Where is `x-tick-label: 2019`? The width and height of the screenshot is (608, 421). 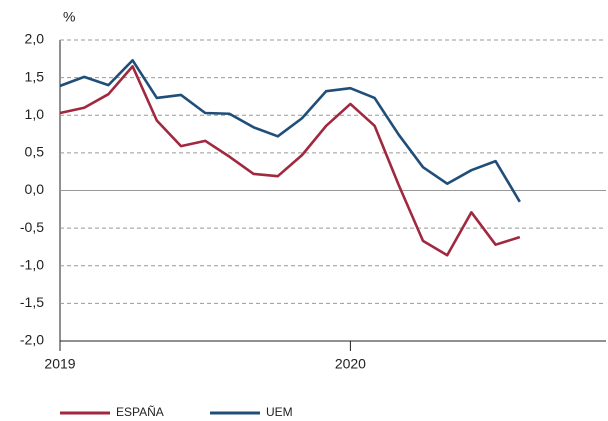 x-tick-label: 2019 is located at coordinates (59, 364).